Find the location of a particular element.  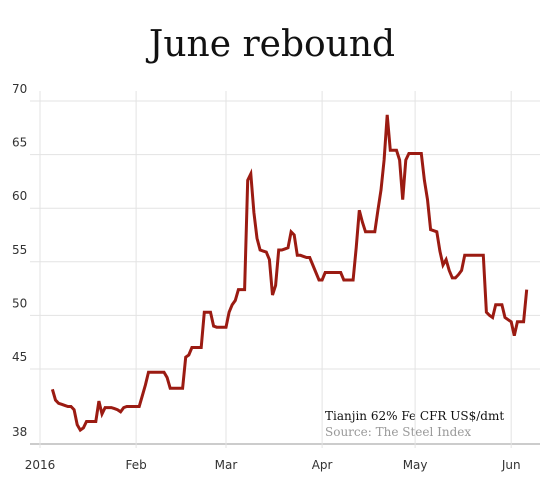

y-tick-label: 65 is located at coordinates (19, 143).